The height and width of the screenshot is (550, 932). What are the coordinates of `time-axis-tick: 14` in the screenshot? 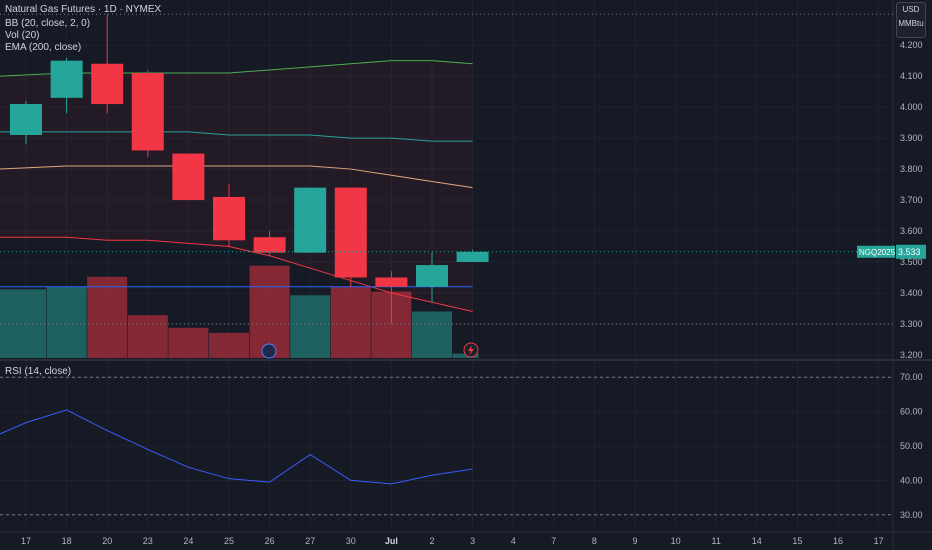 It's located at (757, 541).